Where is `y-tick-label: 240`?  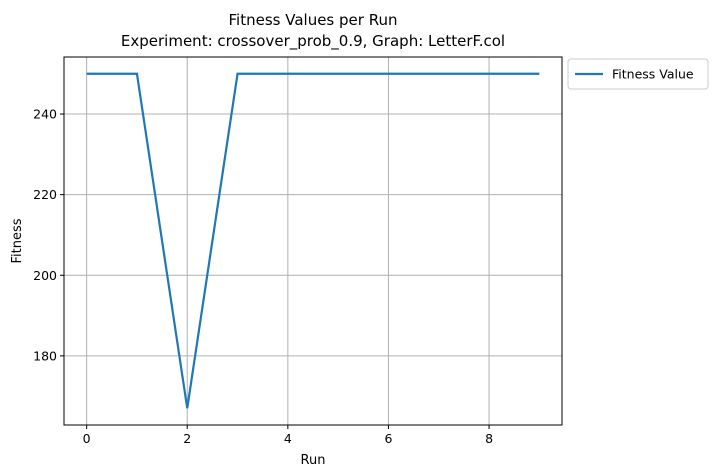 y-tick-label: 240 is located at coordinates (45, 114).